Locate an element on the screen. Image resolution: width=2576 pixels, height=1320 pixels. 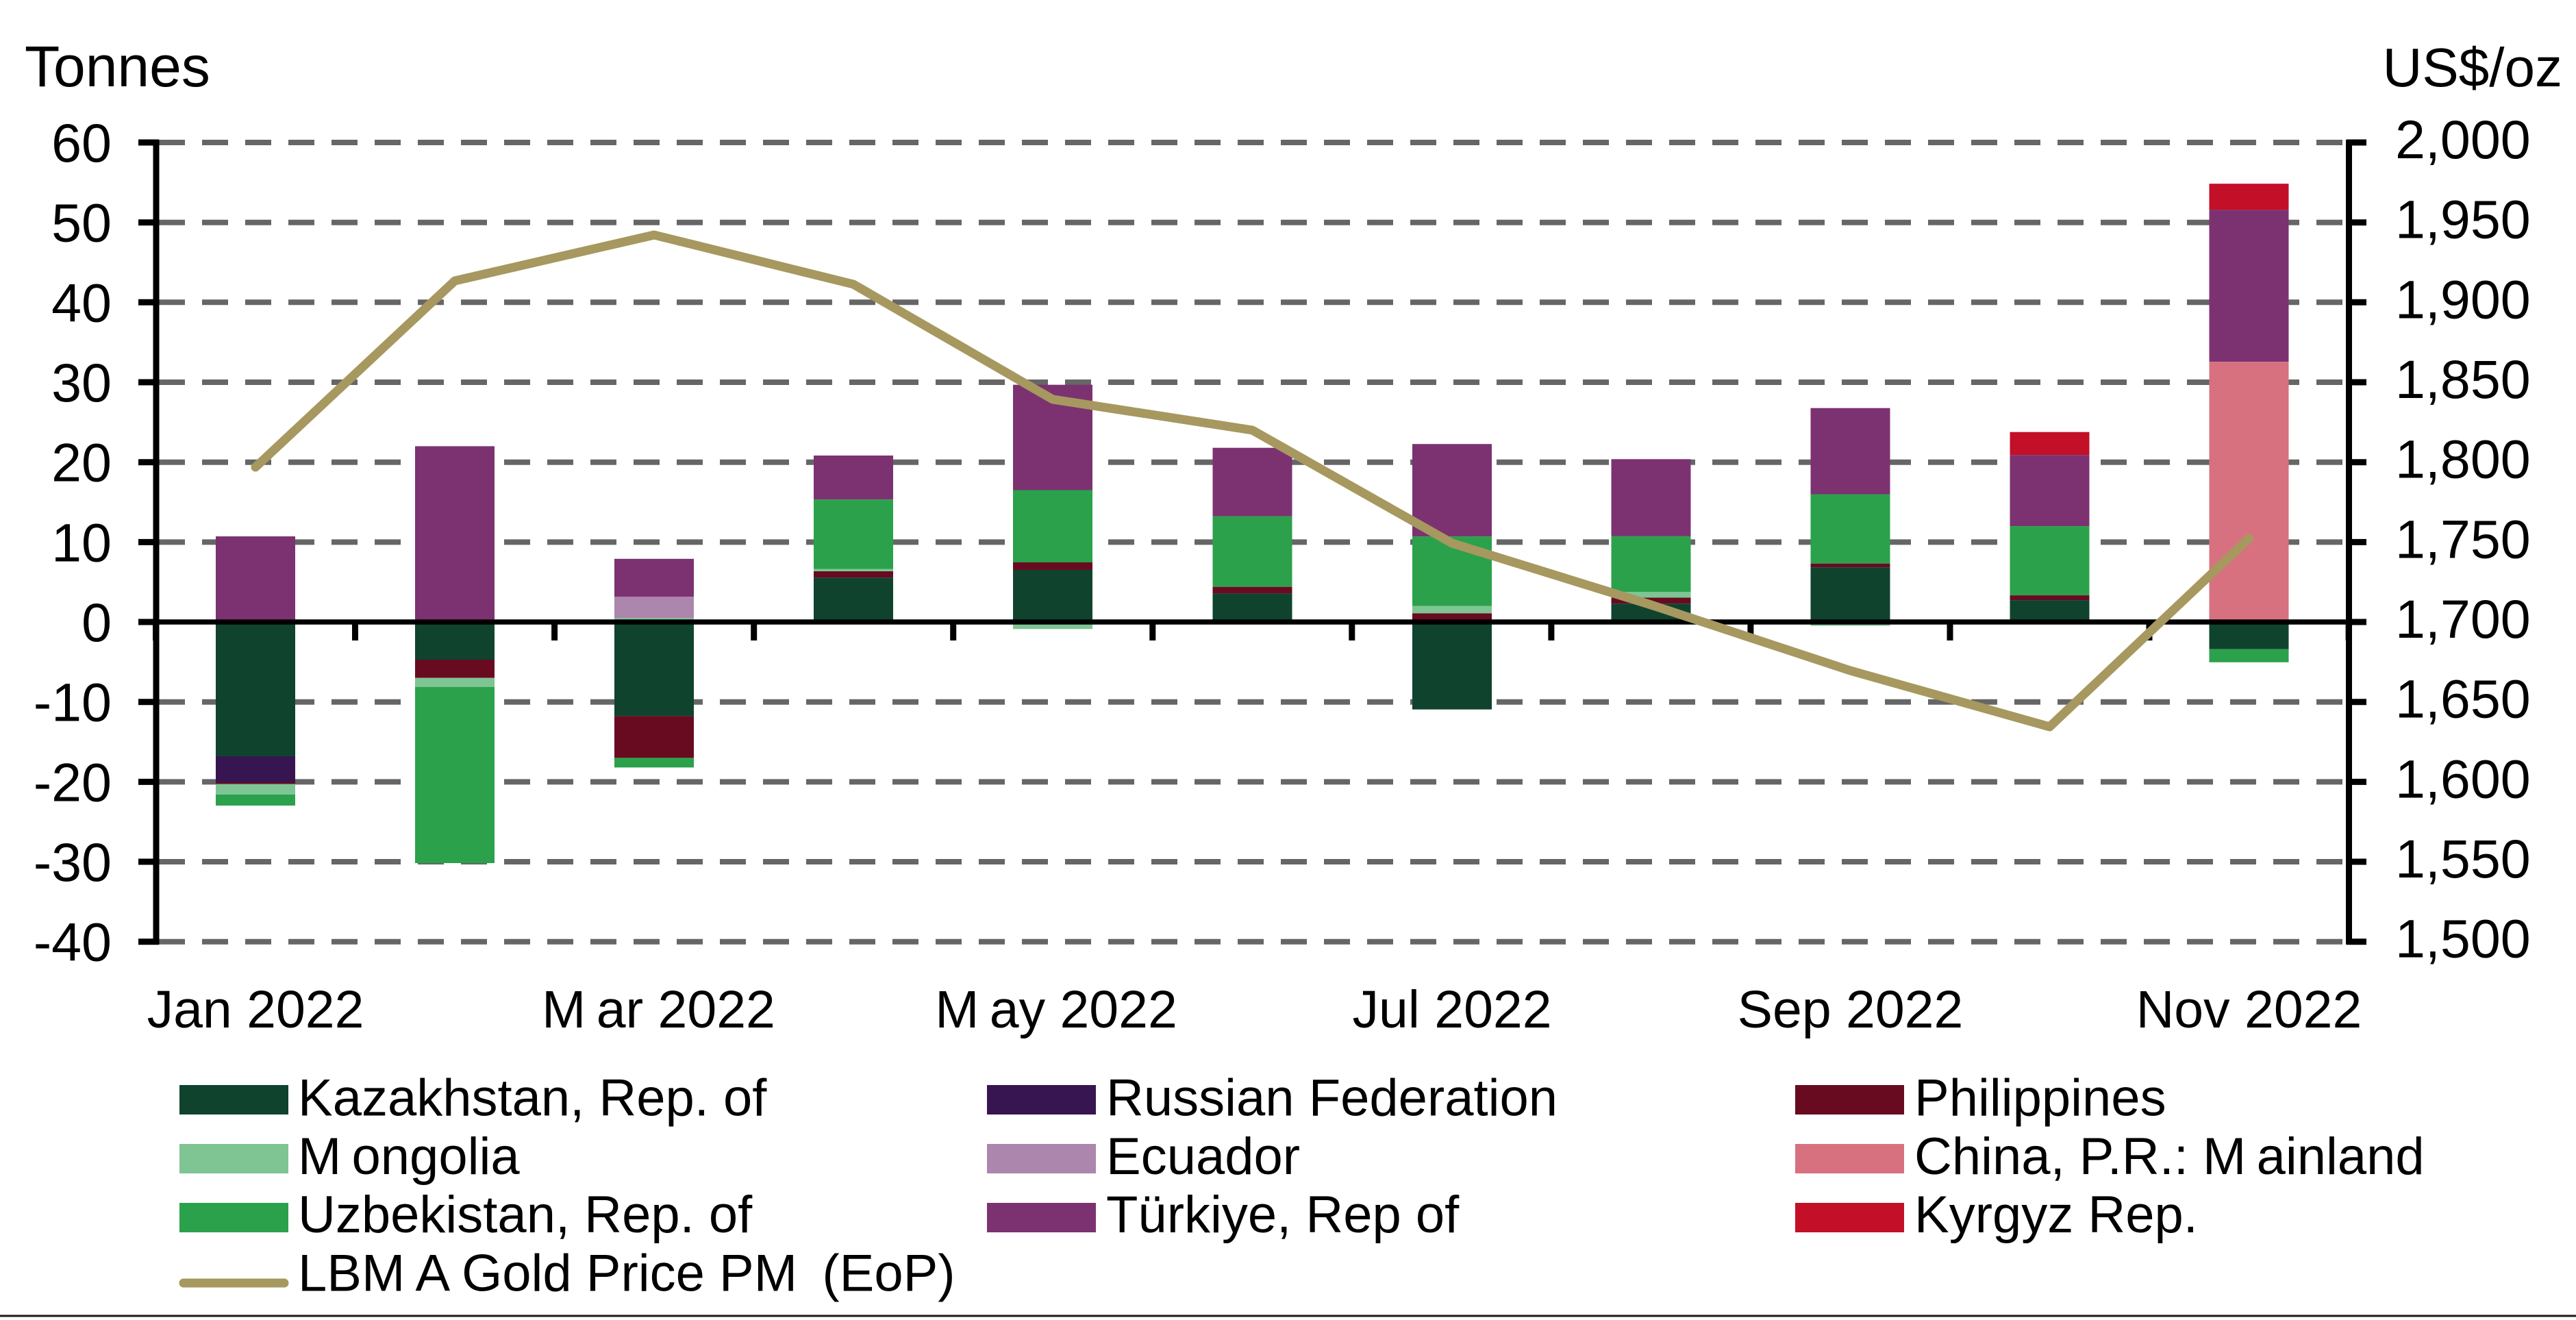
svg-text: 1,850 is located at coordinates (2463, 380).